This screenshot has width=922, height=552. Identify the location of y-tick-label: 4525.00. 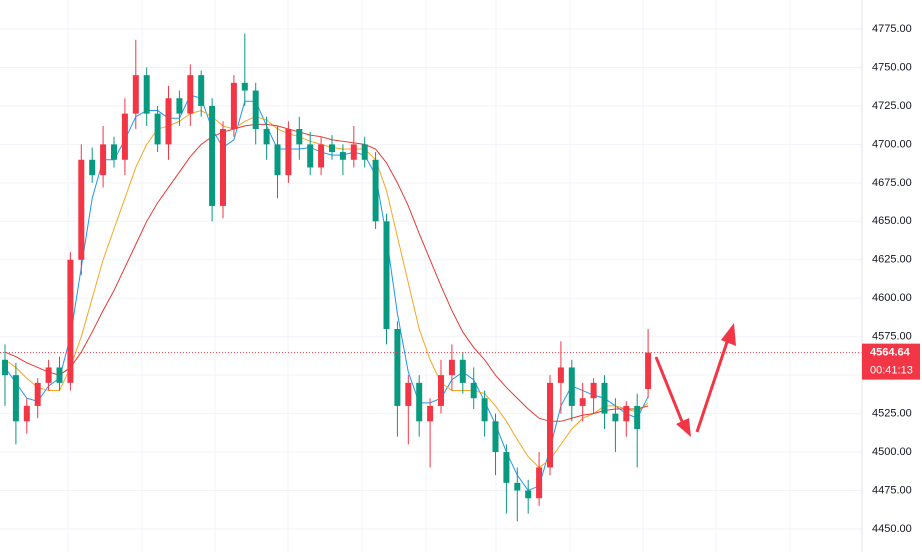
(892, 414).